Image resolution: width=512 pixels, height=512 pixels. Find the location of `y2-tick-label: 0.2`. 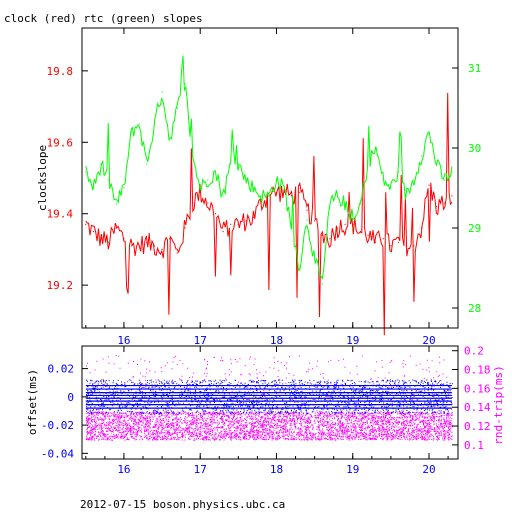

y2-tick-label: 0.2 is located at coordinates (474, 351).